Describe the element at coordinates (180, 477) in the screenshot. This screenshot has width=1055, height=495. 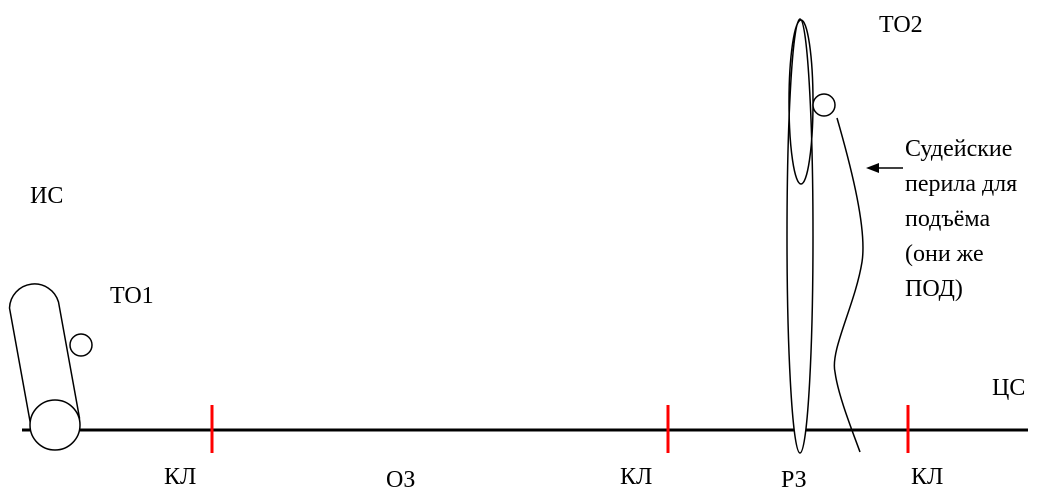
I see `label-kl-left: КЛ` at that location.